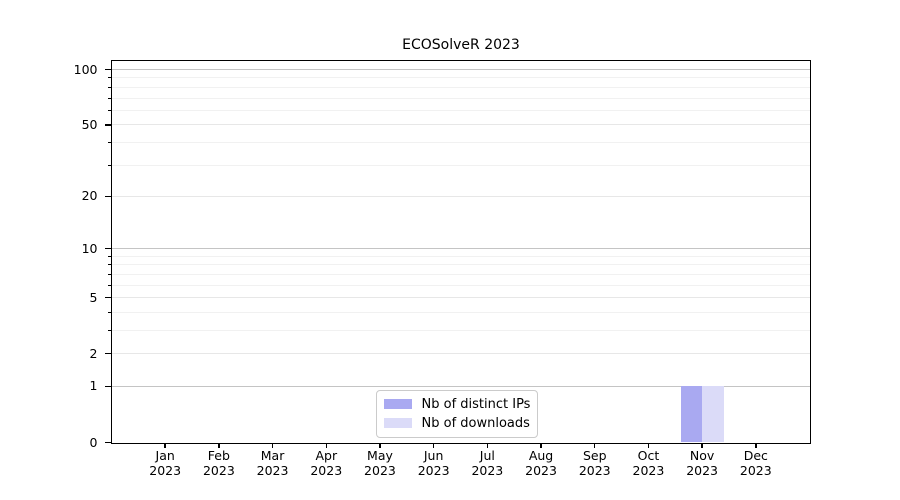 This screenshot has width=900, height=500. I want to click on legend-label-distinct-ips: Nb of distinct IPs, so click(476, 404).